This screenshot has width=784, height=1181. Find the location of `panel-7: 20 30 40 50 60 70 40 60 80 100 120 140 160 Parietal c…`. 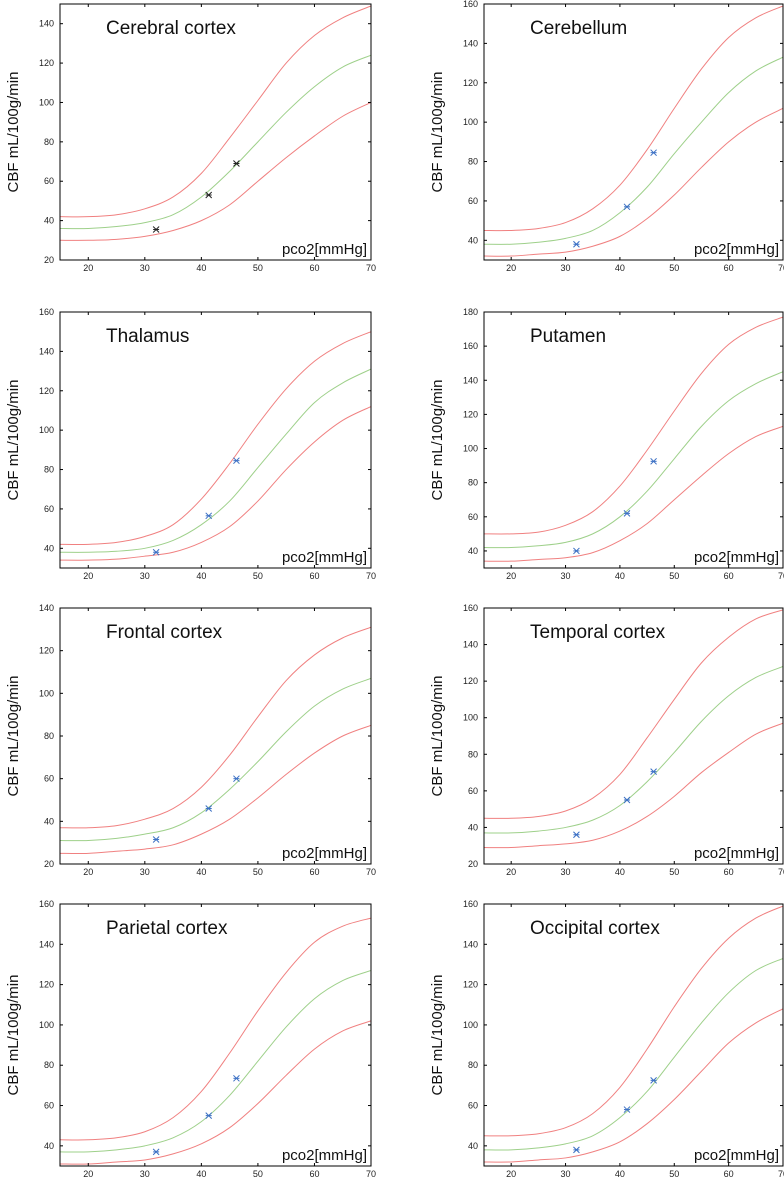

panel-7: 20 30 40 50 60 70 40 60 80 100 120 140 160 Parietal c… is located at coordinates (190, 1039).